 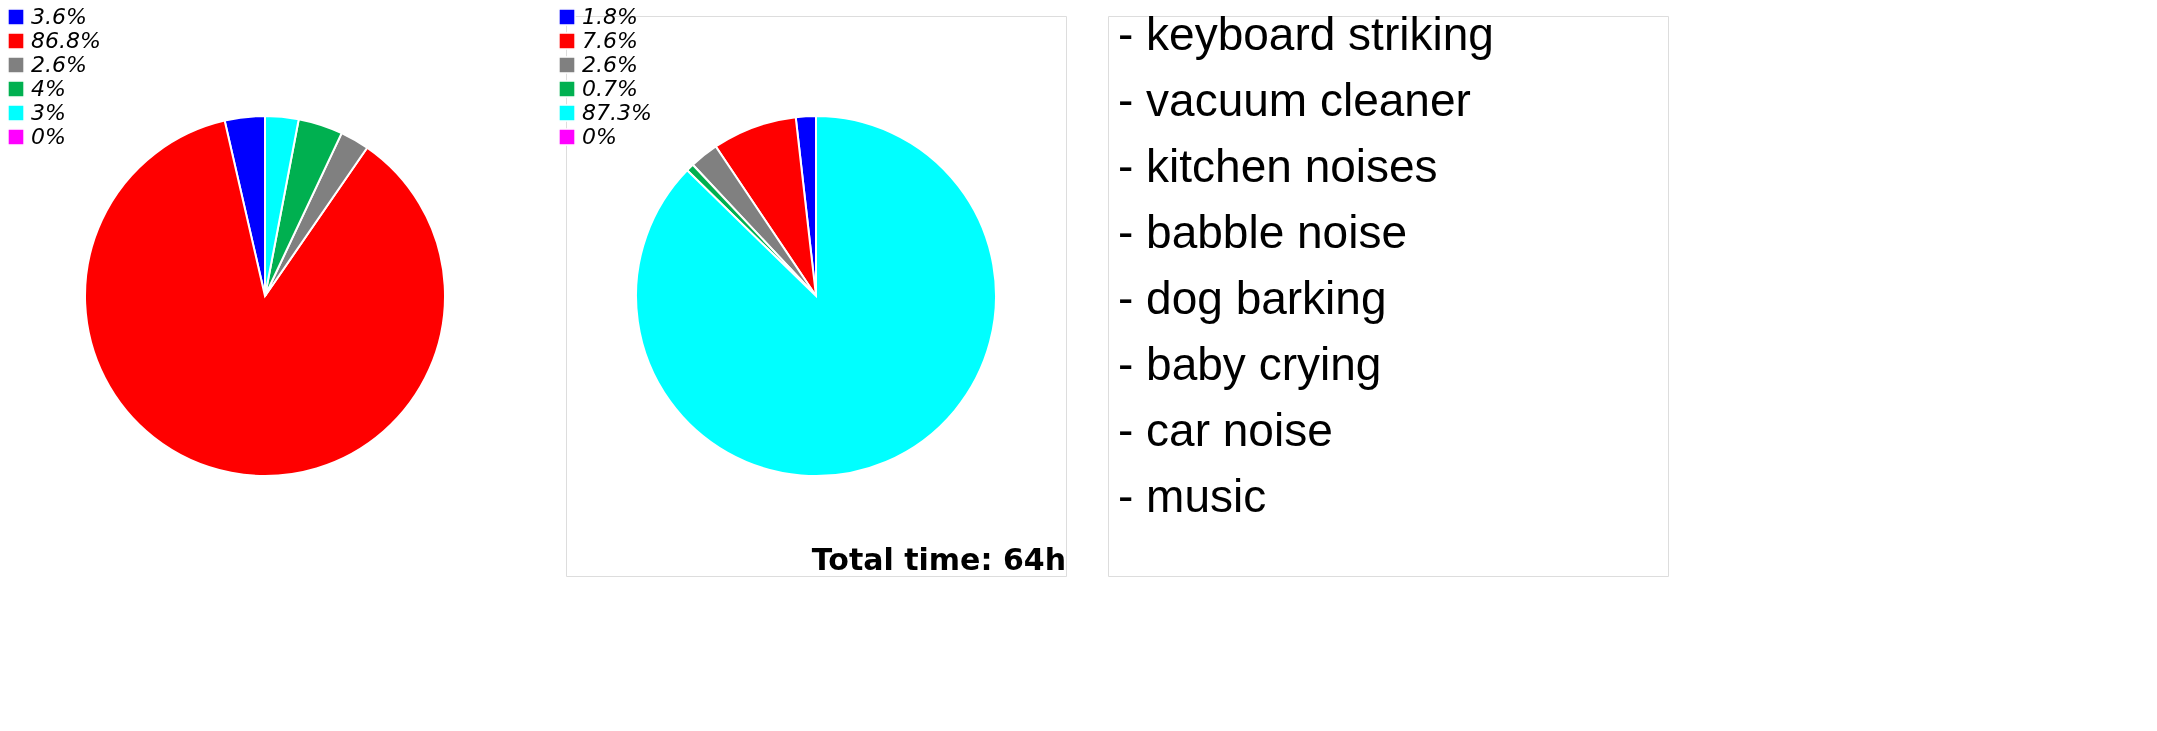 I want to click on text: Total time: 64h, so click(x=938, y=559).